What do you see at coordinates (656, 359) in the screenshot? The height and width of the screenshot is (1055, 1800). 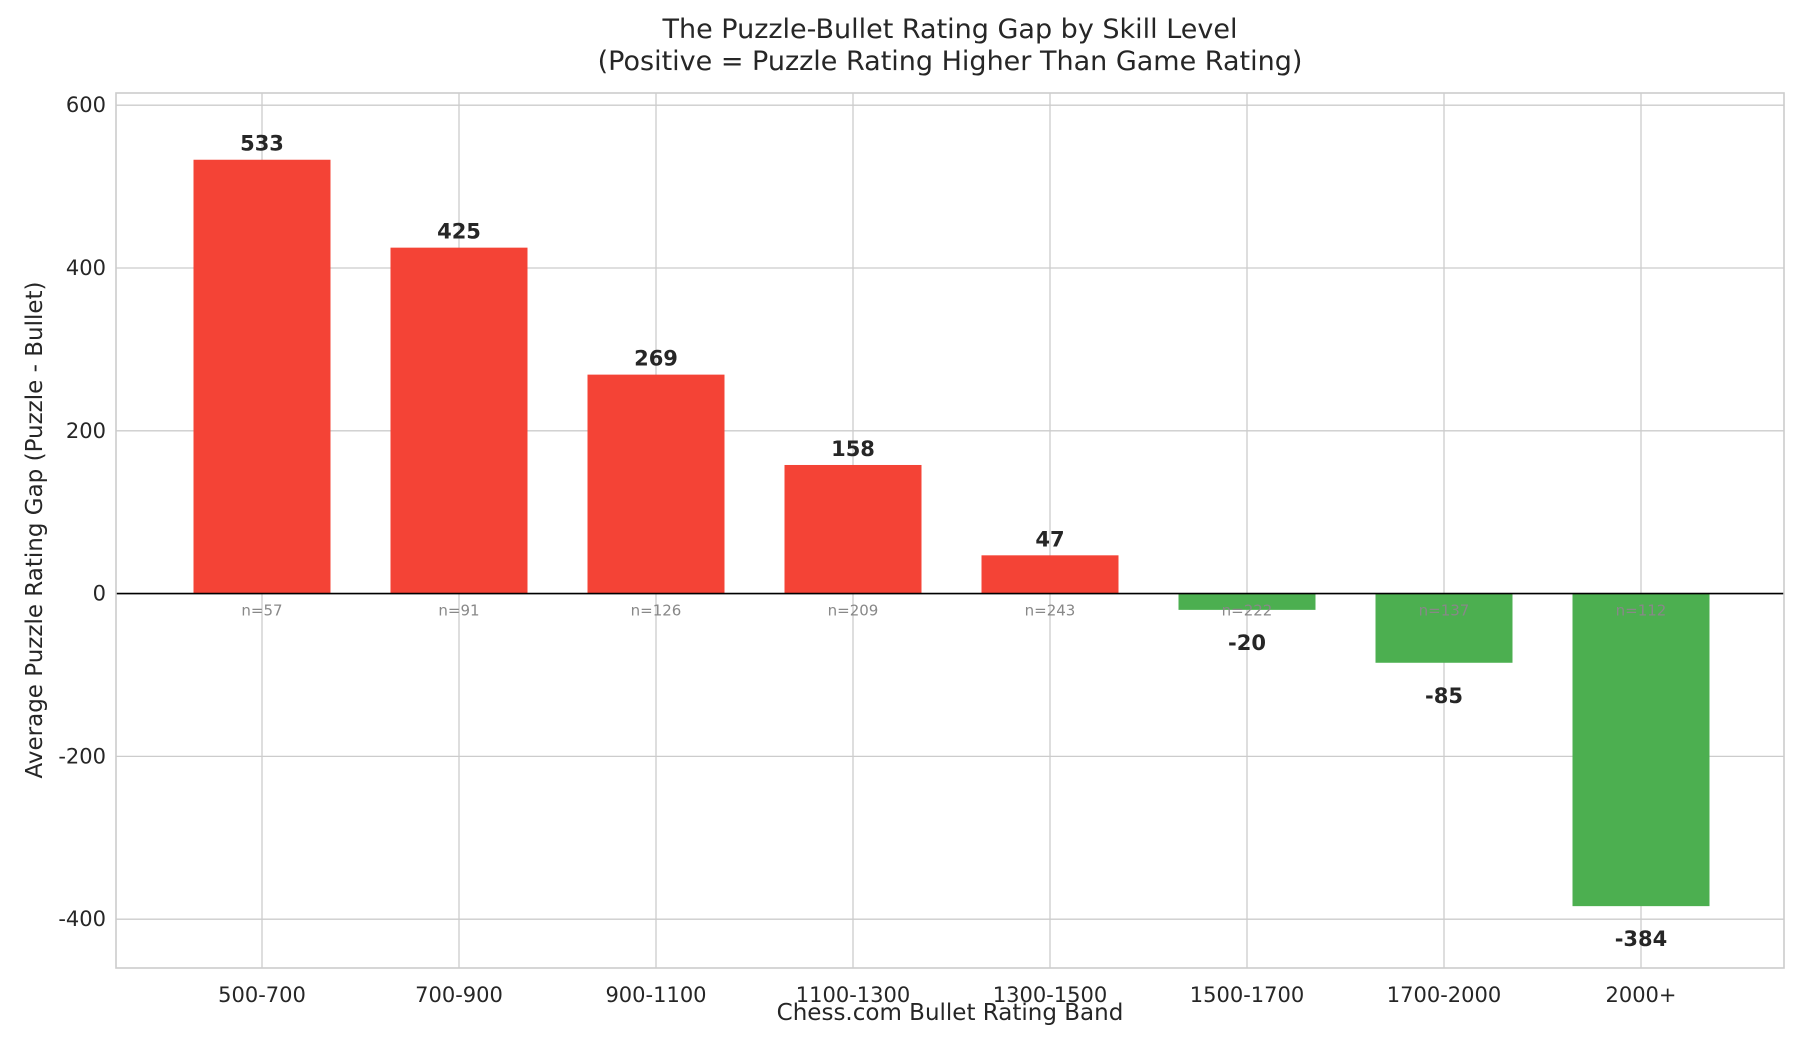 I see `bar-value-label: 269` at bounding box center [656, 359].